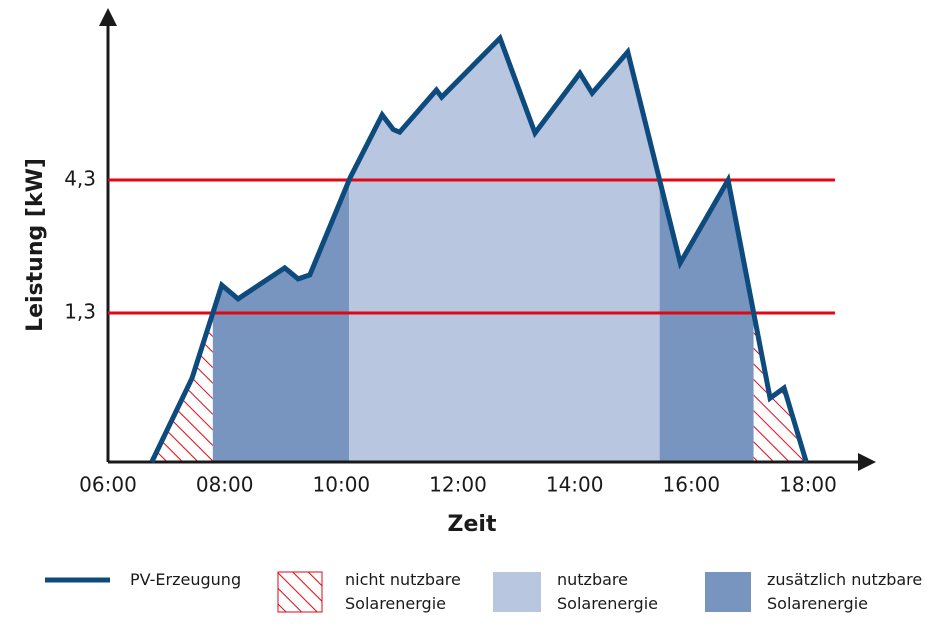  What do you see at coordinates (35, 245) in the screenshot?
I see `y-axis-title: Leistung [kW]` at bounding box center [35, 245].